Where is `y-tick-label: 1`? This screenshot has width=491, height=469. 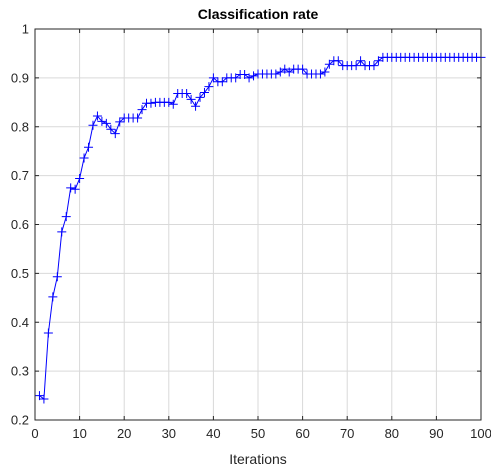
y-tick-label: 1 is located at coordinates (25, 29).